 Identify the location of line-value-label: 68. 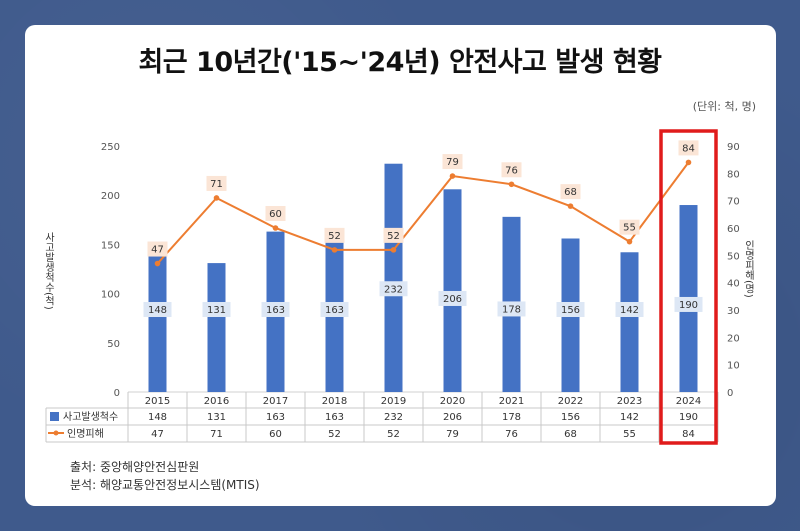
(570, 192).